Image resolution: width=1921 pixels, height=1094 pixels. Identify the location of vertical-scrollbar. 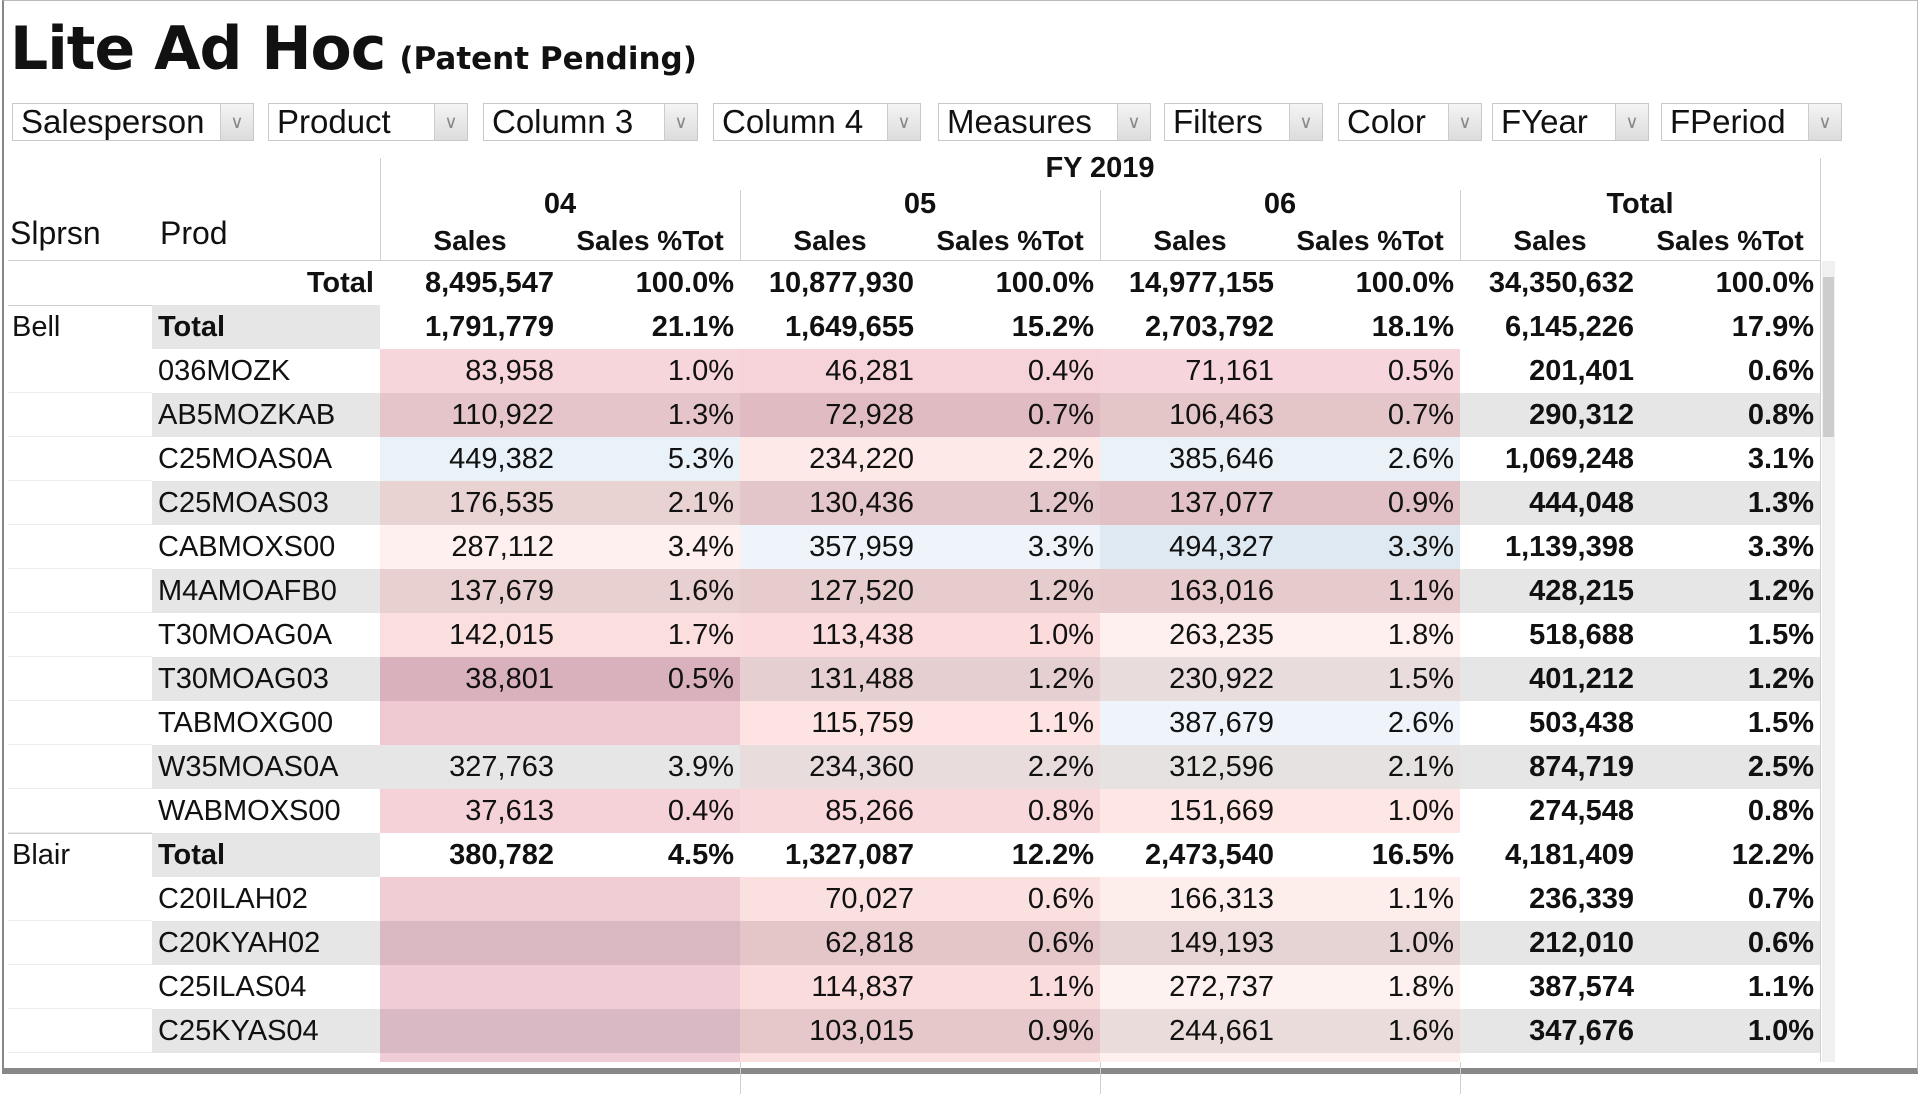
(1828, 661).